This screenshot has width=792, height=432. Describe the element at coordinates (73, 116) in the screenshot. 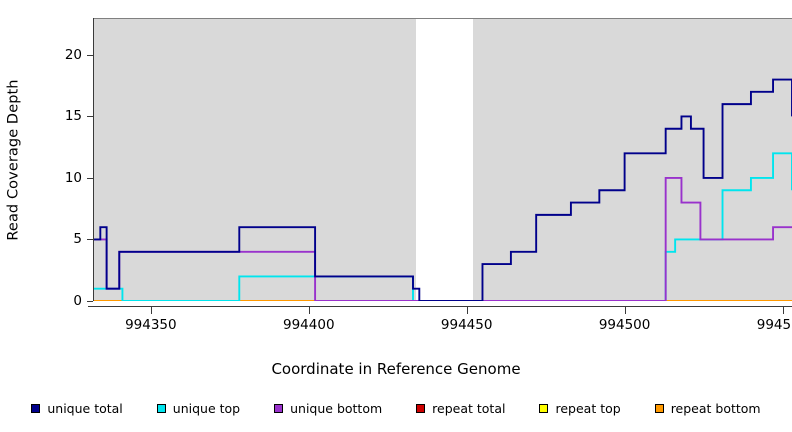

I see `y-axis-tick-label: 15` at that location.